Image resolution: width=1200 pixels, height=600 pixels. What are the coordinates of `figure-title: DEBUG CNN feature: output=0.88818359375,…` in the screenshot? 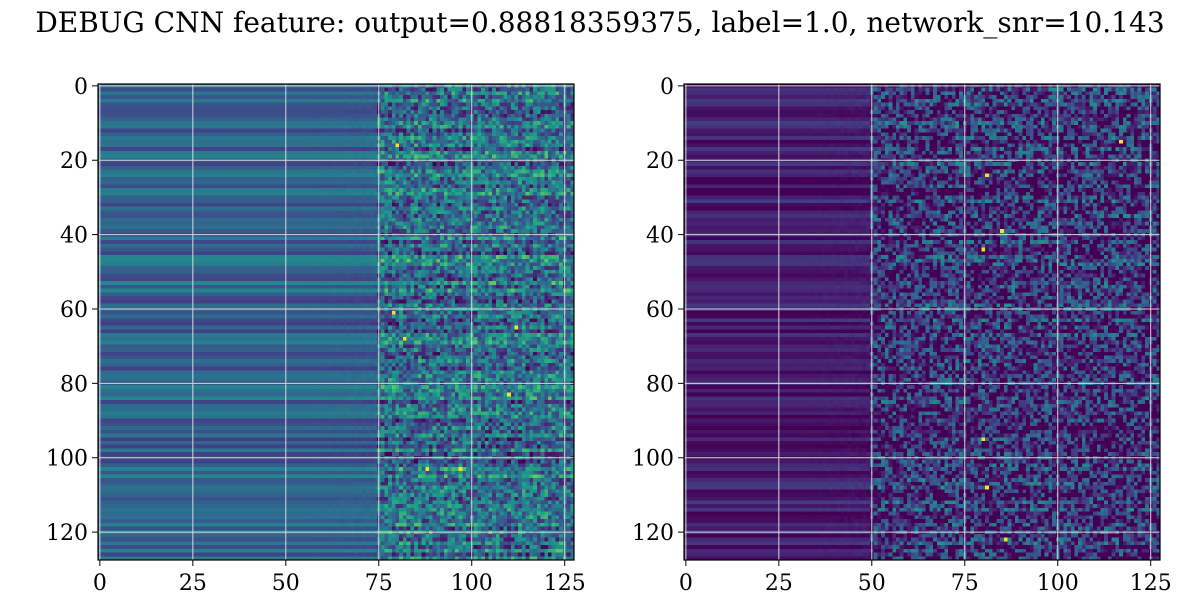 It's located at (600, 22).